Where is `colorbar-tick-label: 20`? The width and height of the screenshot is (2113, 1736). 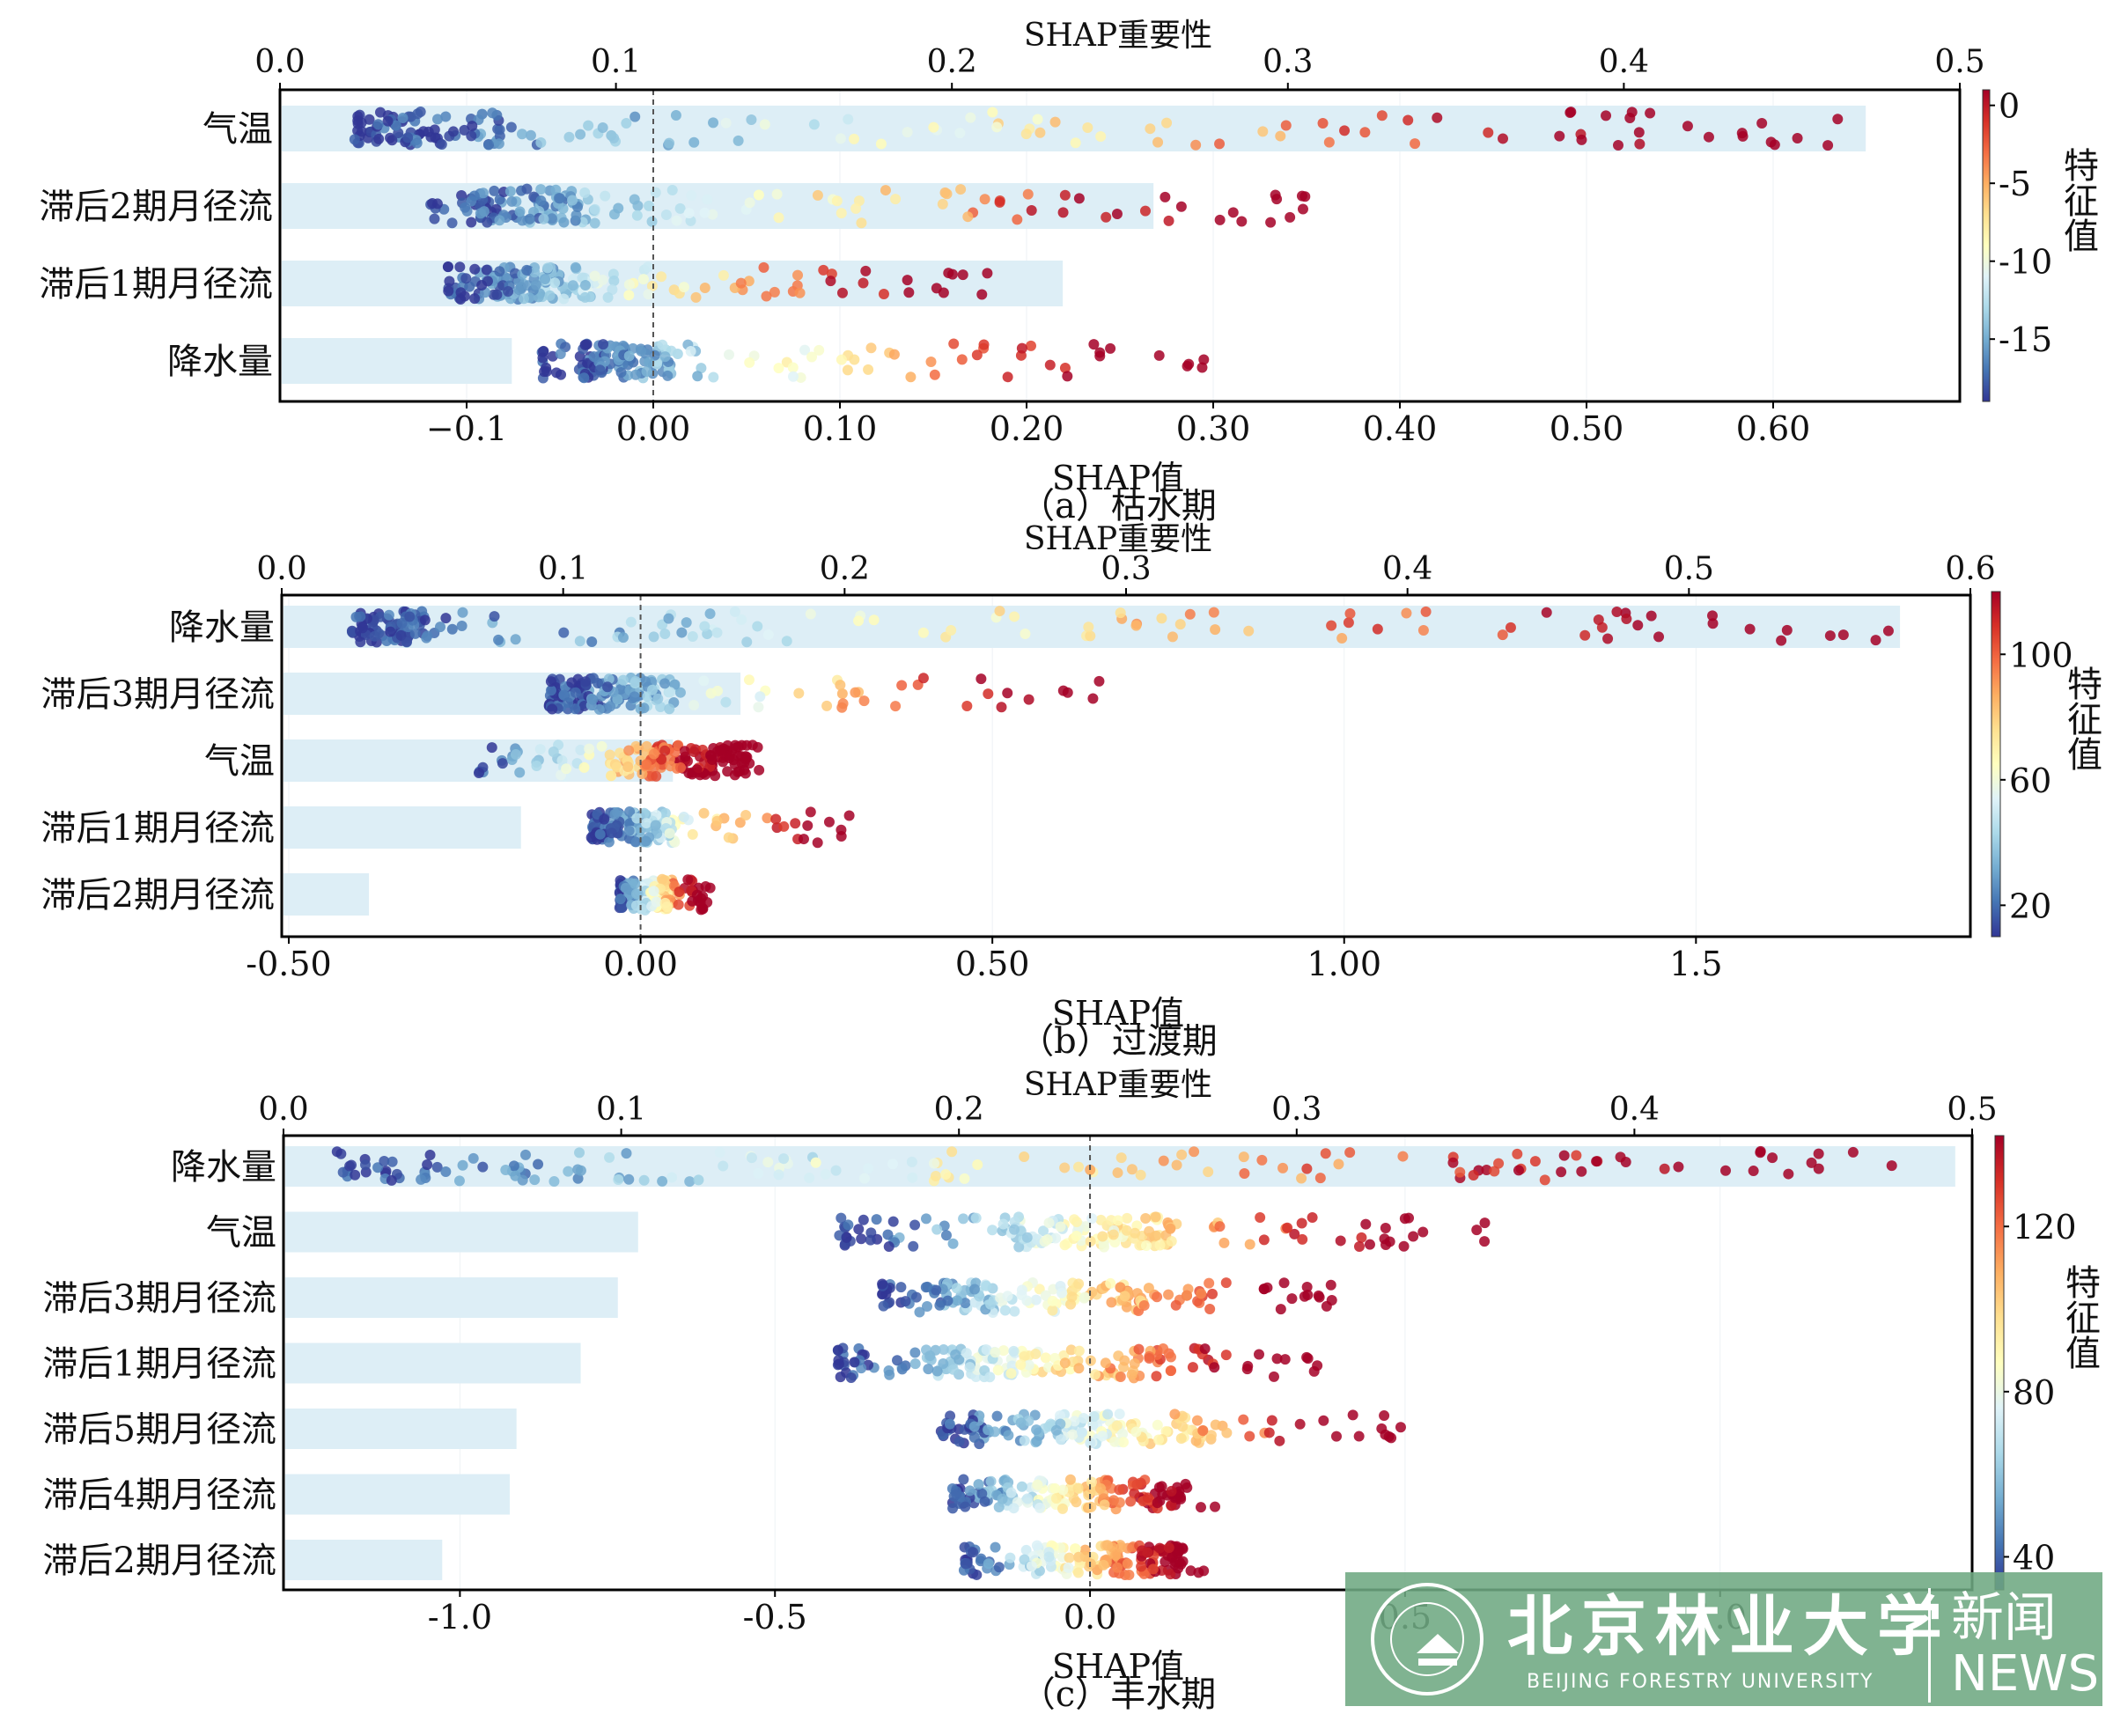
colorbar-tick-label: 20 is located at coordinates (2030, 905).